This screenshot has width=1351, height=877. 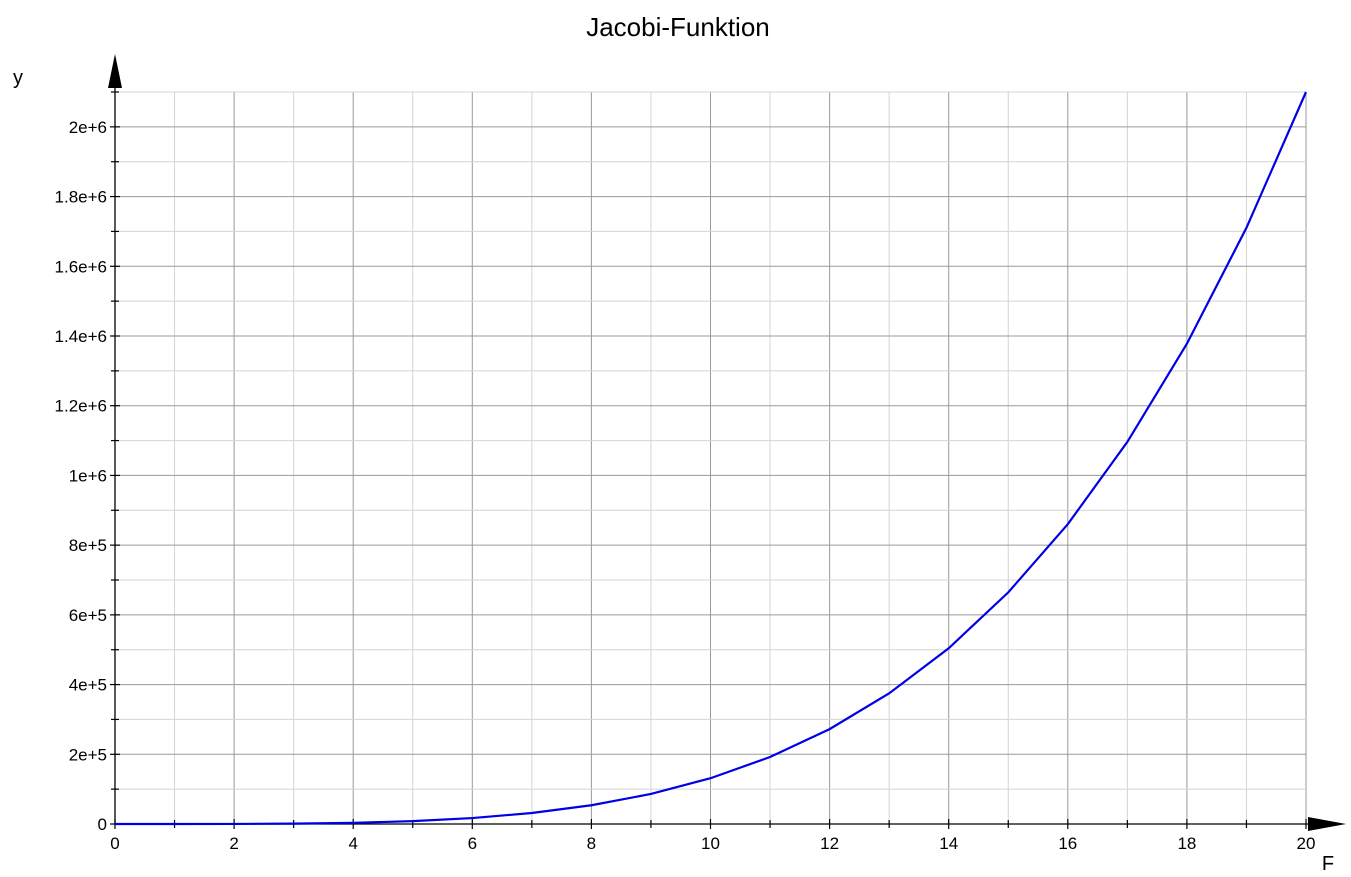 What do you see at coordinates (81, 266) in the screenshot?
I see `y-tick-label: 1.6e+6` at bounding box center [81, 266].